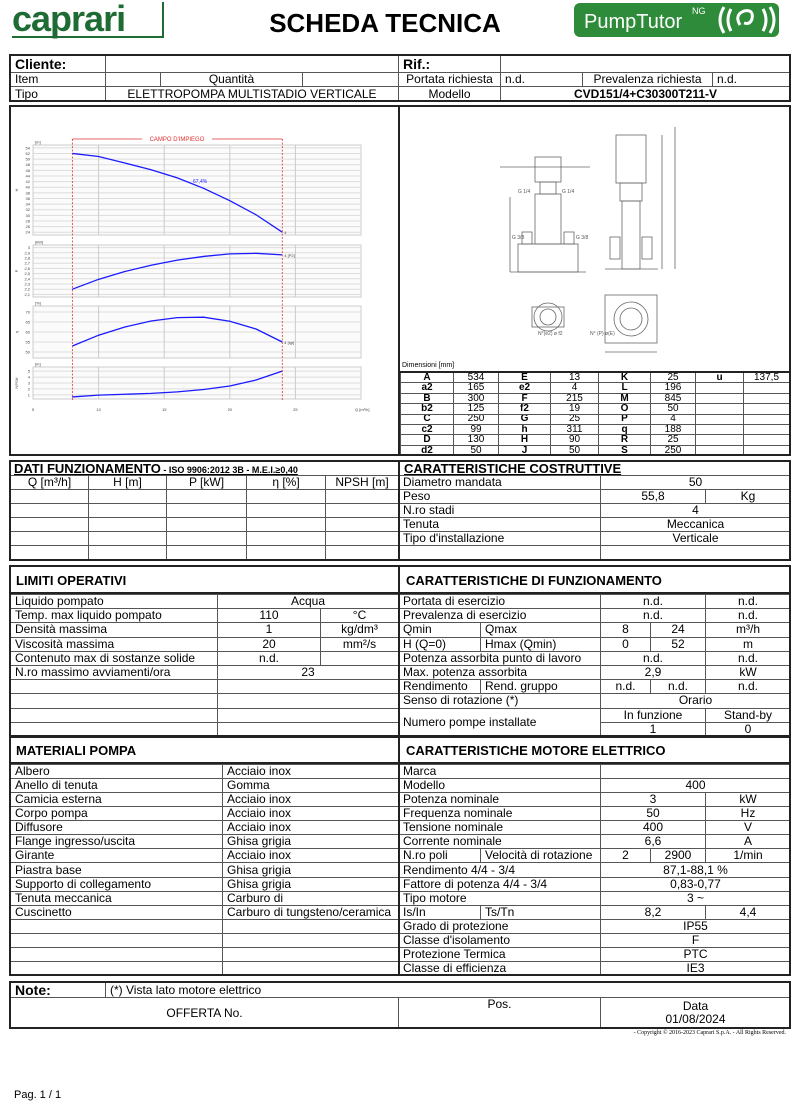  I want to click on funzionamento-cell: Senso di rotazione (*), so click(499, 701).